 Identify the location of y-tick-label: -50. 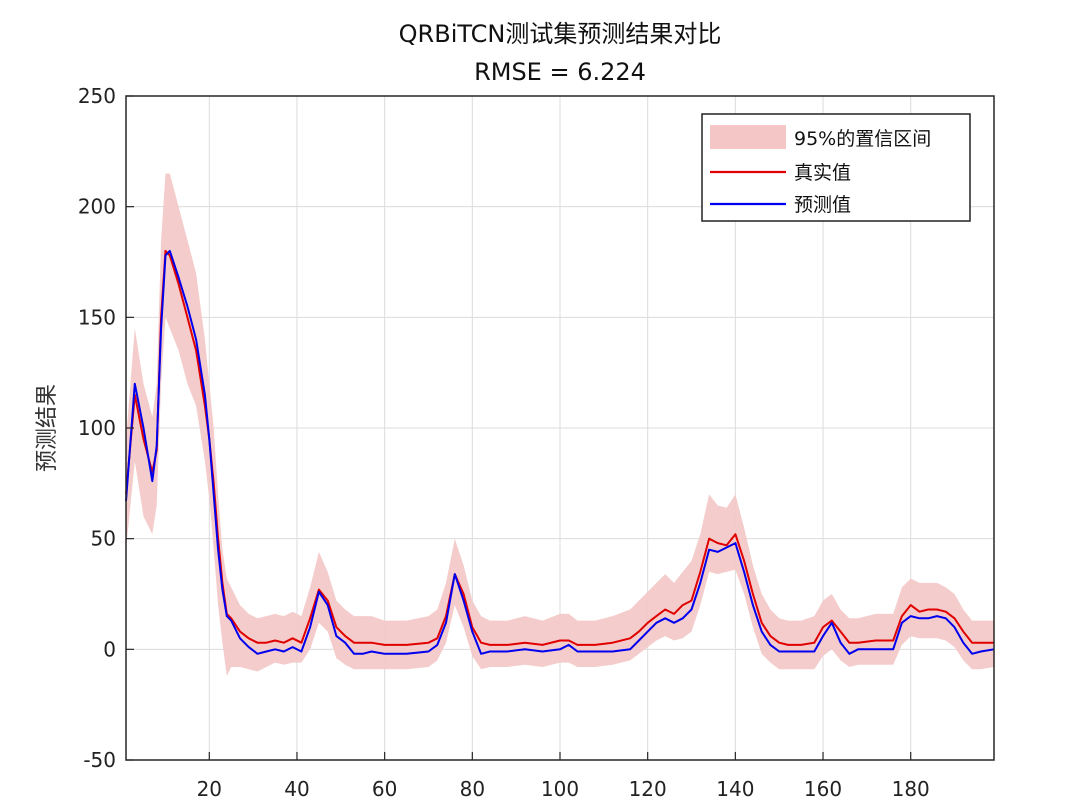
(99, 760).